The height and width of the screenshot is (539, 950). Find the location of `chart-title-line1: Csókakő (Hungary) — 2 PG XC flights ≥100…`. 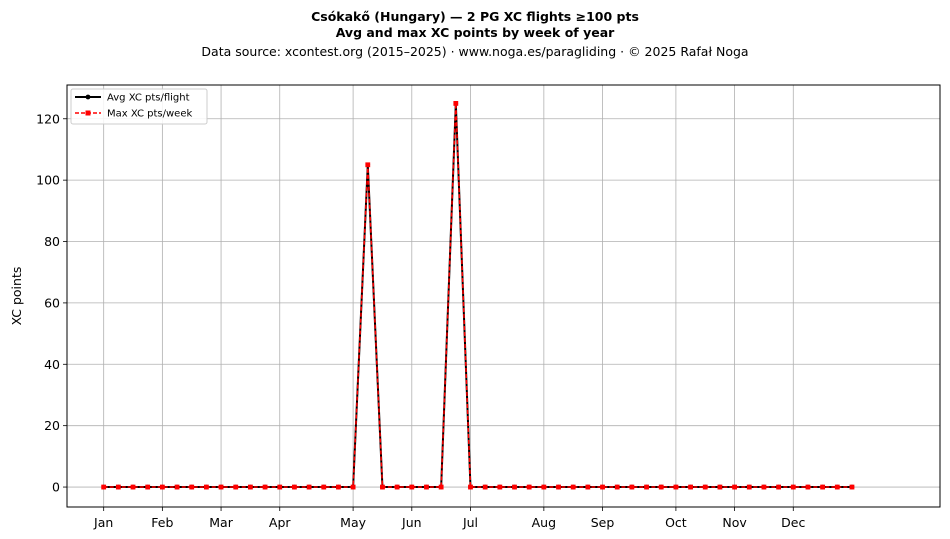

chart-title-line1: Csókakő (Hungary) — 2 PG XC flights ≥100… is located at coordinates (475, 16).